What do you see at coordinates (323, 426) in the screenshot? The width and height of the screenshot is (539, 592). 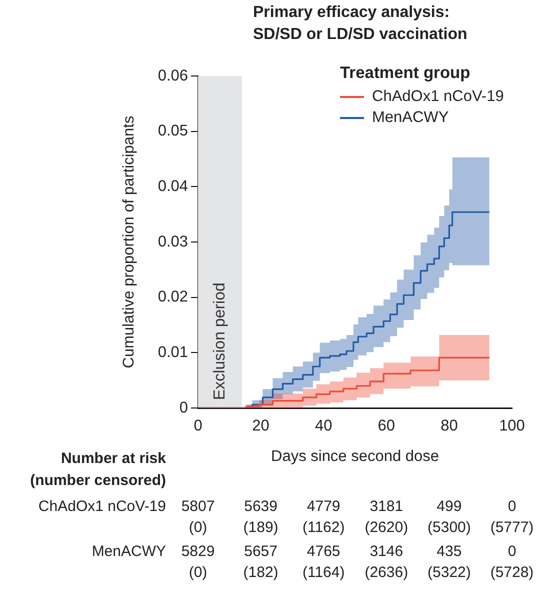 I see `x-tick-label: 40` at bounding box center [323, 426].